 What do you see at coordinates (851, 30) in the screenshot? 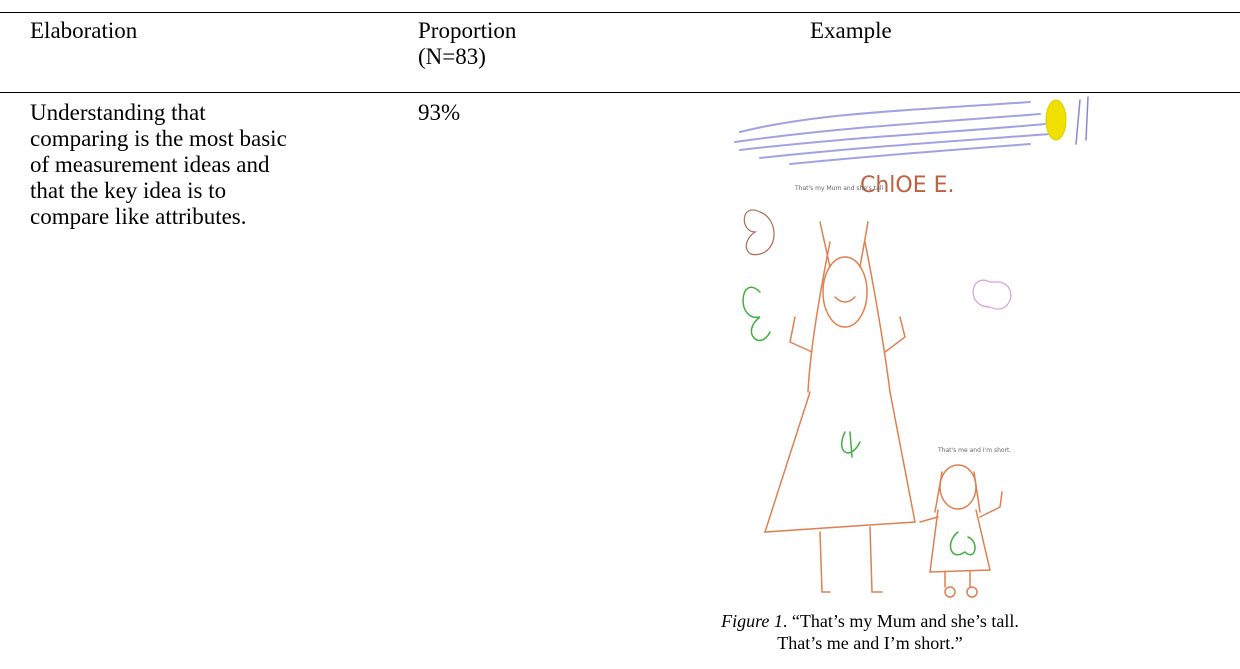
I see `header-cell: Example` at bounding box center [851, 30].